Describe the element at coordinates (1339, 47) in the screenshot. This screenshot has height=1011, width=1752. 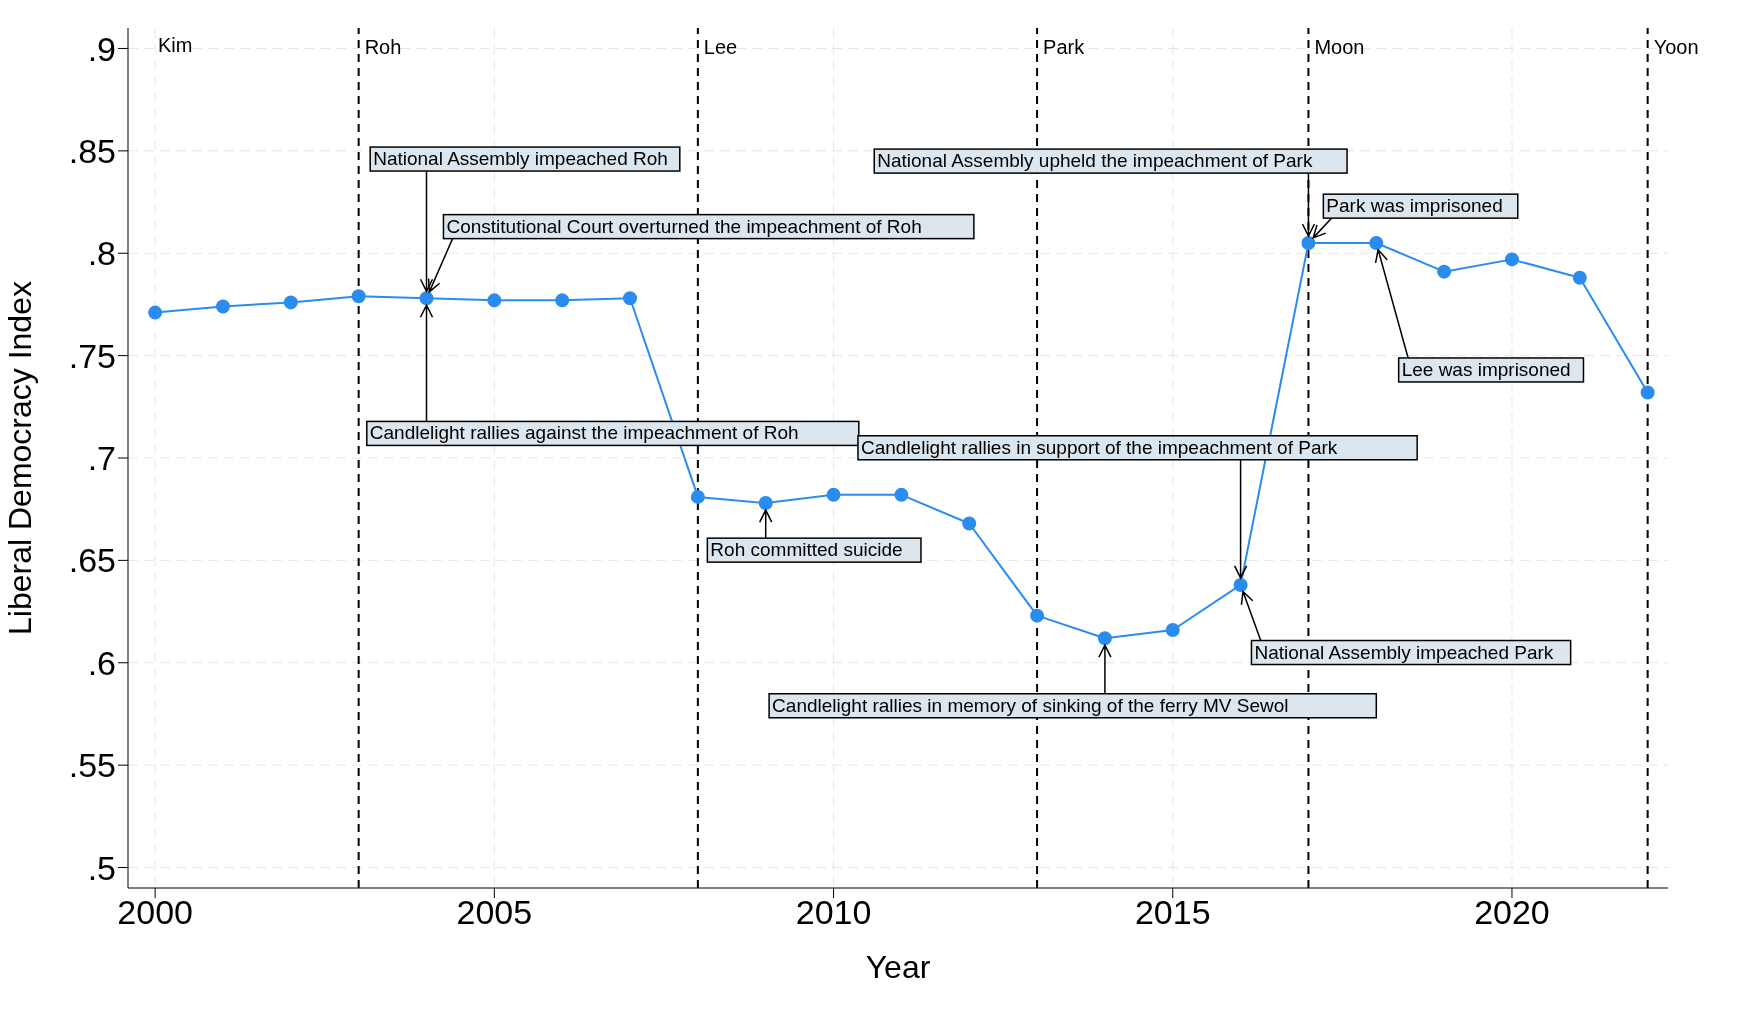
I see `ref-line-label: Moon` at that location.